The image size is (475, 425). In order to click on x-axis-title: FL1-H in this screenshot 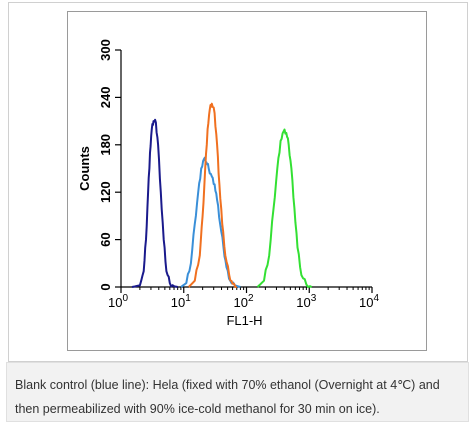, I will do `click(244, 320)`.